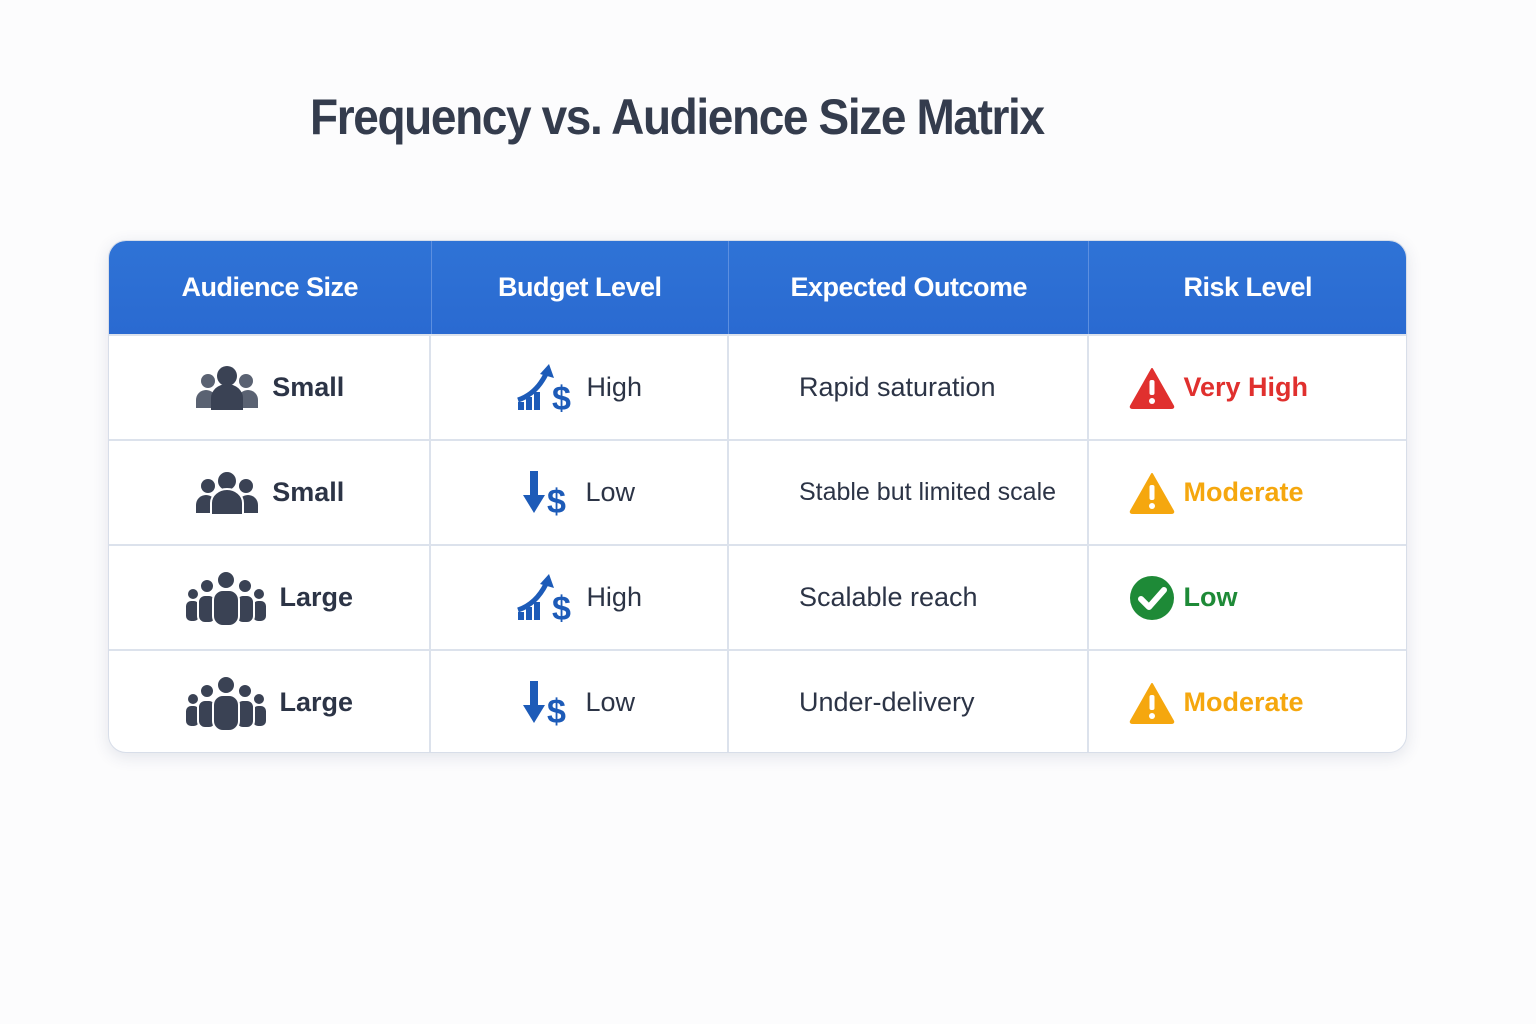  I want to click on header-expected-outcome: Expected Outcome, so click(909, 287).